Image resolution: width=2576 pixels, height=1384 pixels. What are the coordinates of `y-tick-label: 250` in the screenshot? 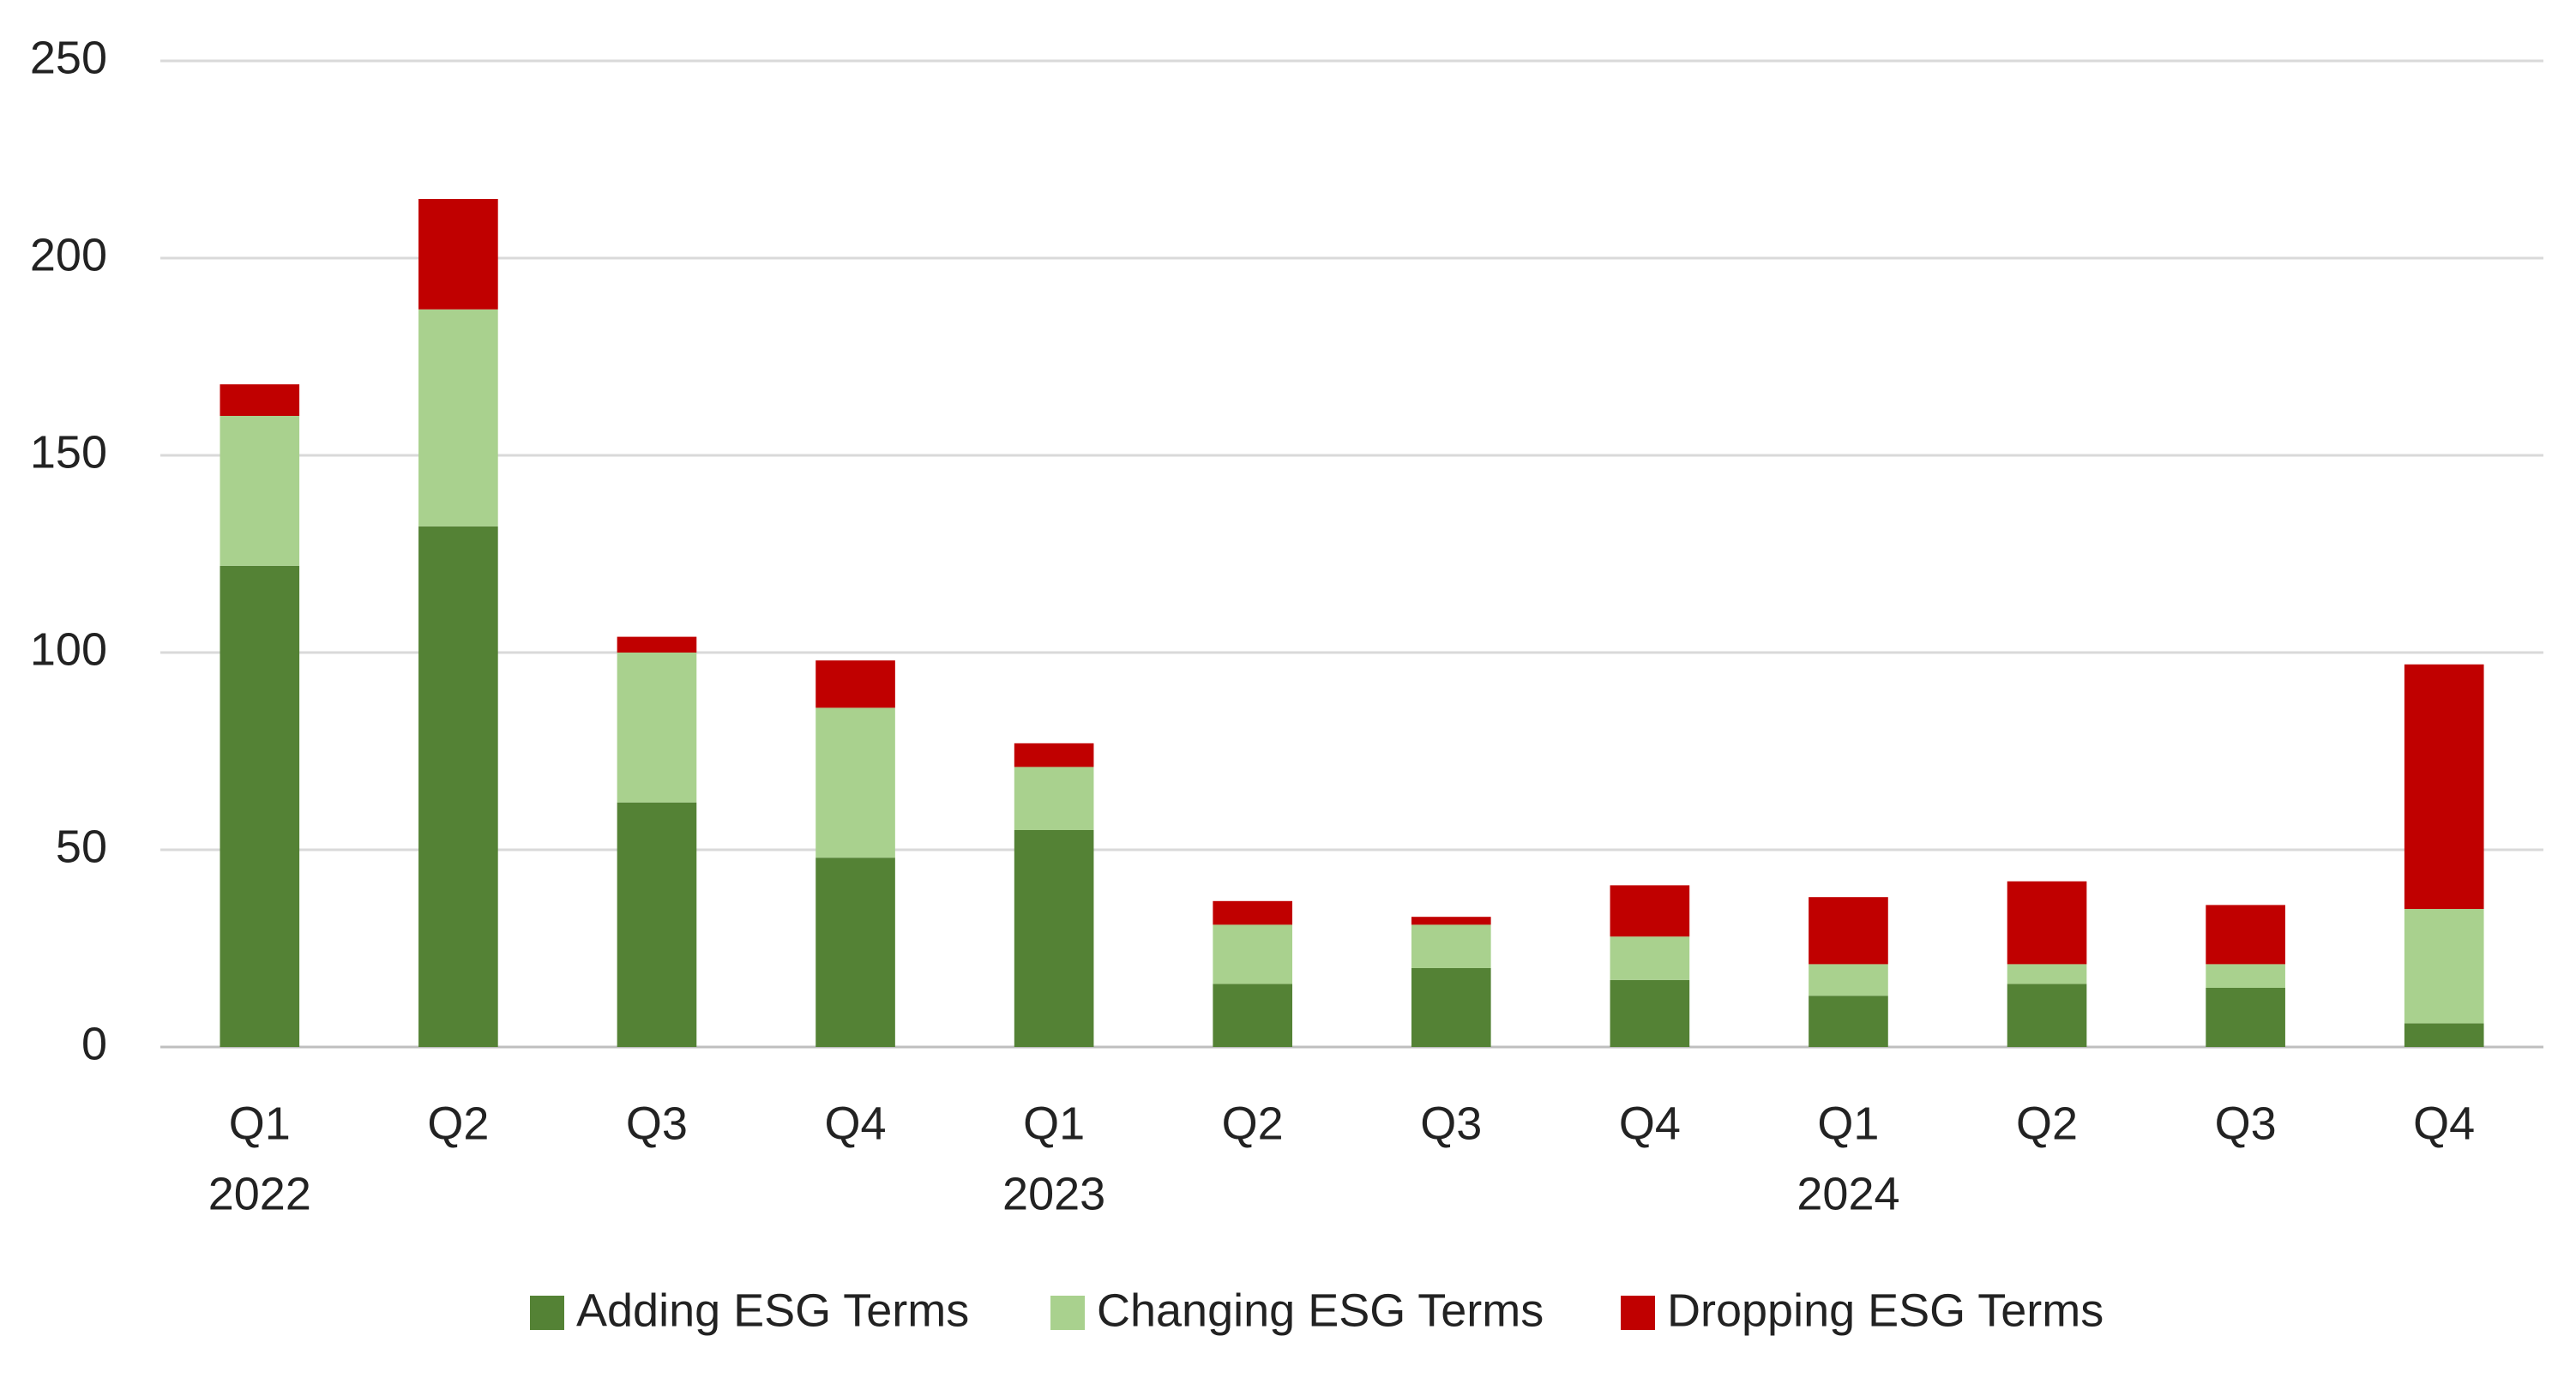 It's located at (68, 57).